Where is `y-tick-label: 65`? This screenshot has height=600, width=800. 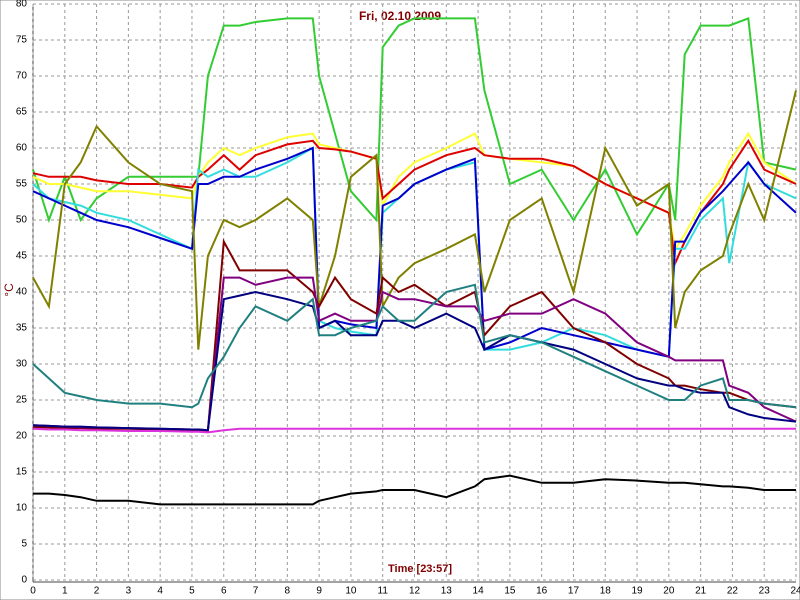
y-tick-label: 65 is located at coordinates (22, 112).